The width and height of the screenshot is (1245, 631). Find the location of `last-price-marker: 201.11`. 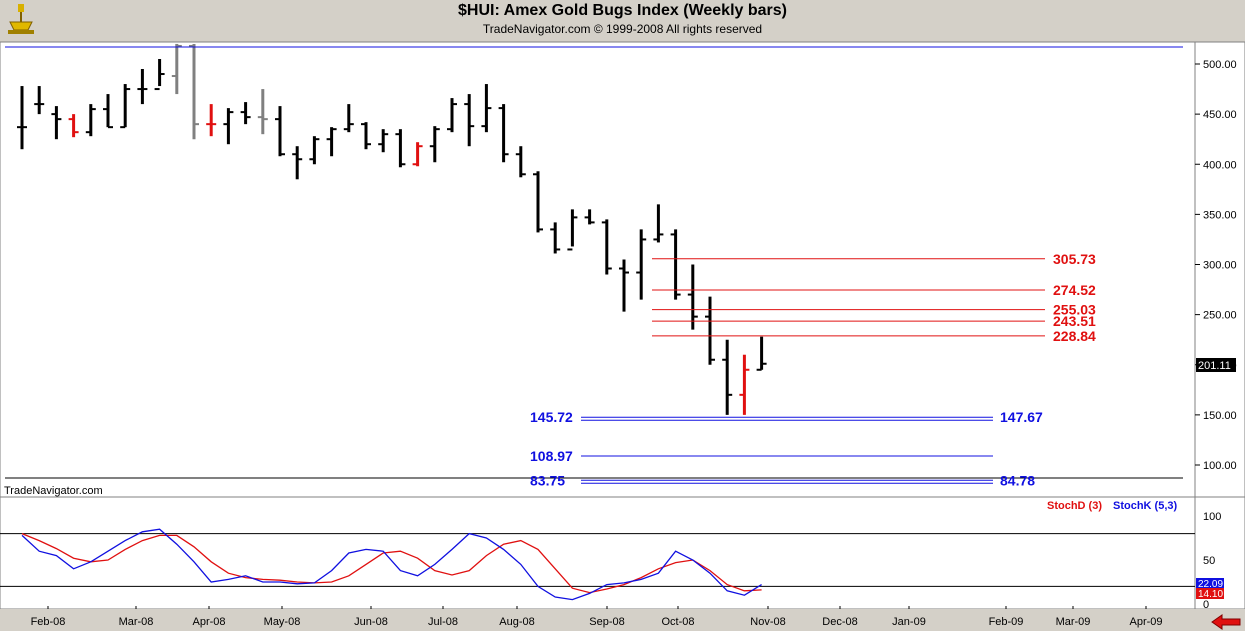

last-price-marker: 201.11 is located at coordinates (1216, 365).